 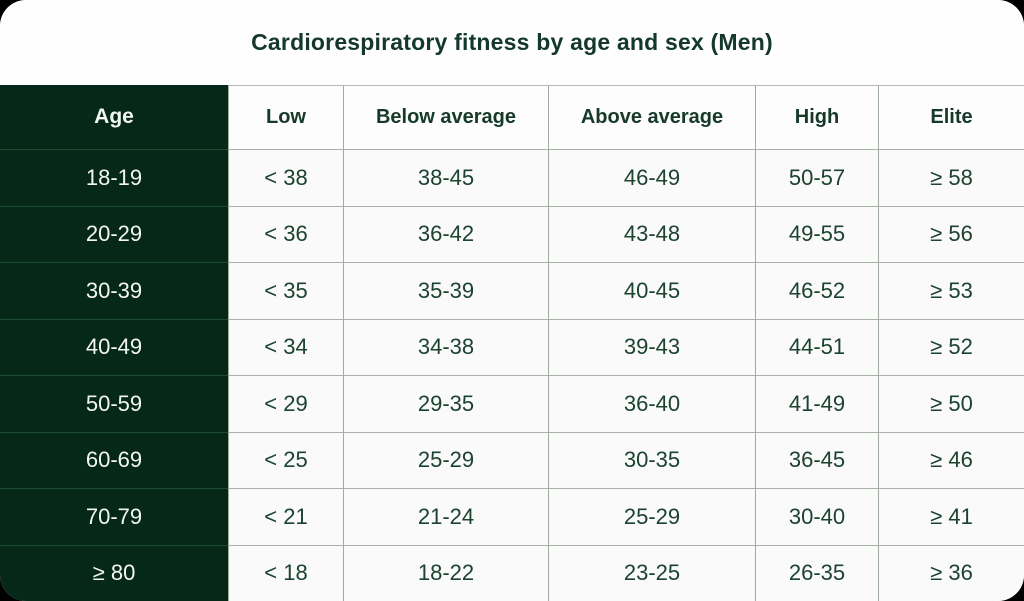 I want to click on value-cell: < 38, so click(x=285, y=177).